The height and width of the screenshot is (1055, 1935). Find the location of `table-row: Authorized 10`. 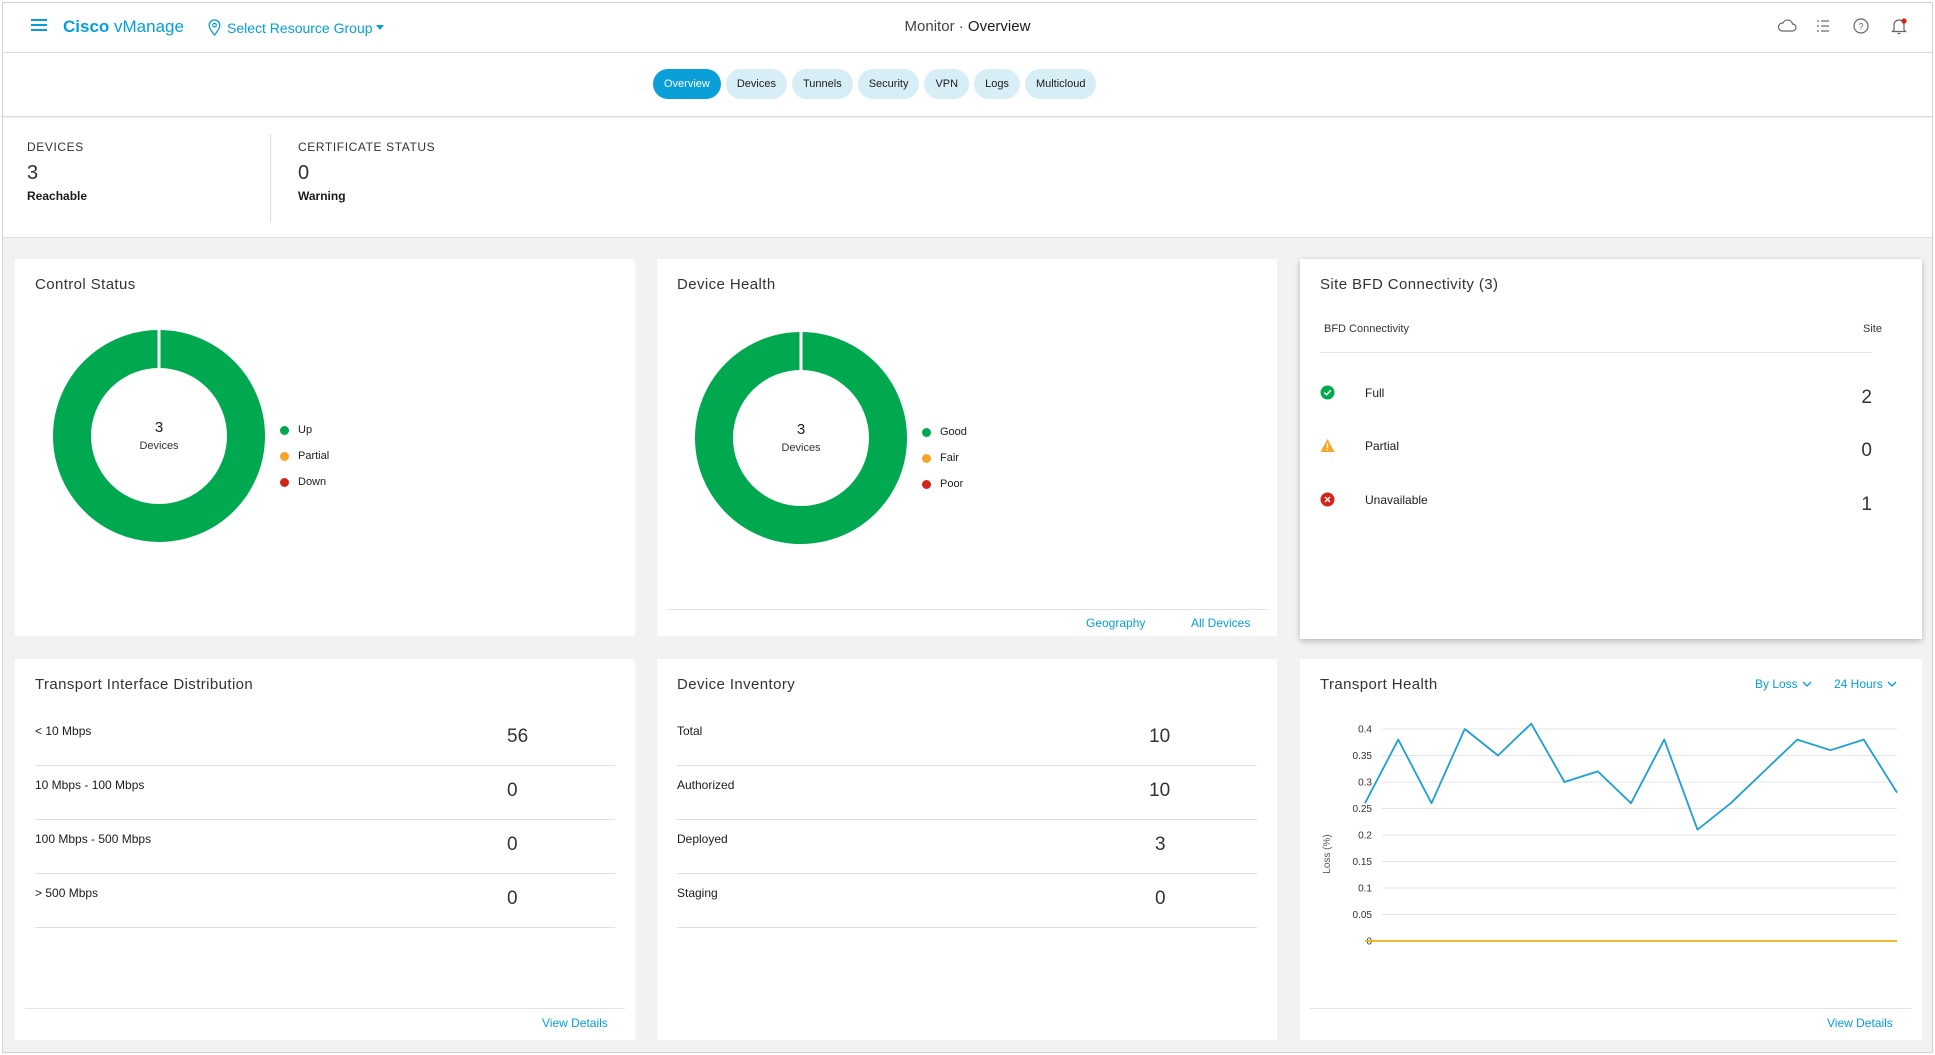

table-row: Authorized 10 is located at coordinates (967, 793).